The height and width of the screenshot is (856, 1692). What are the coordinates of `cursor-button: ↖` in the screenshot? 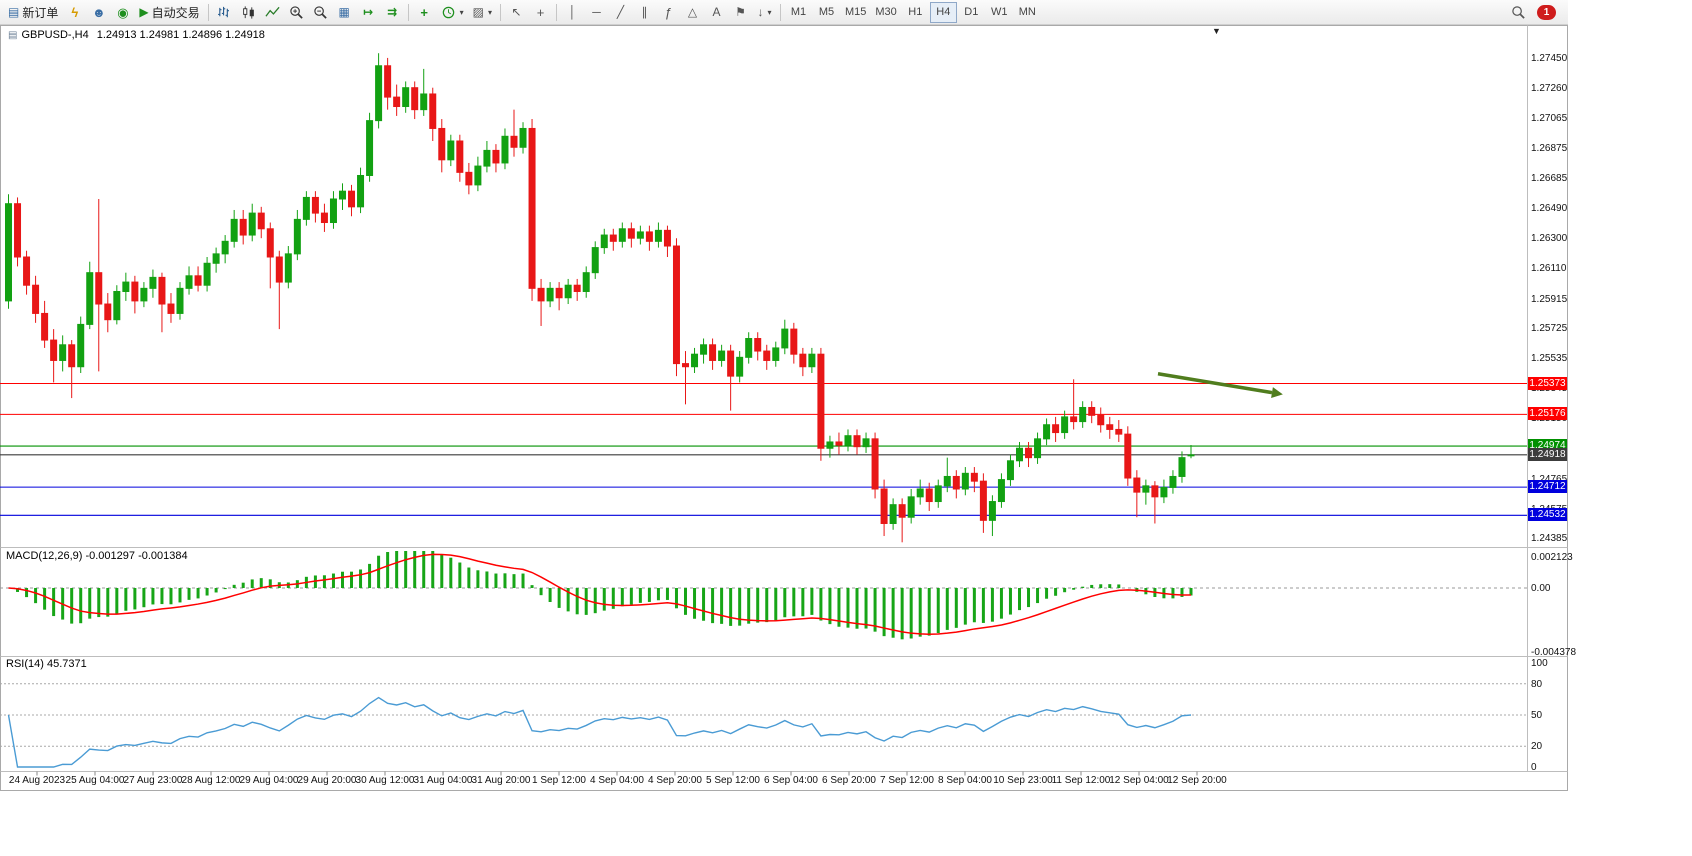 It's located at (516, 12).